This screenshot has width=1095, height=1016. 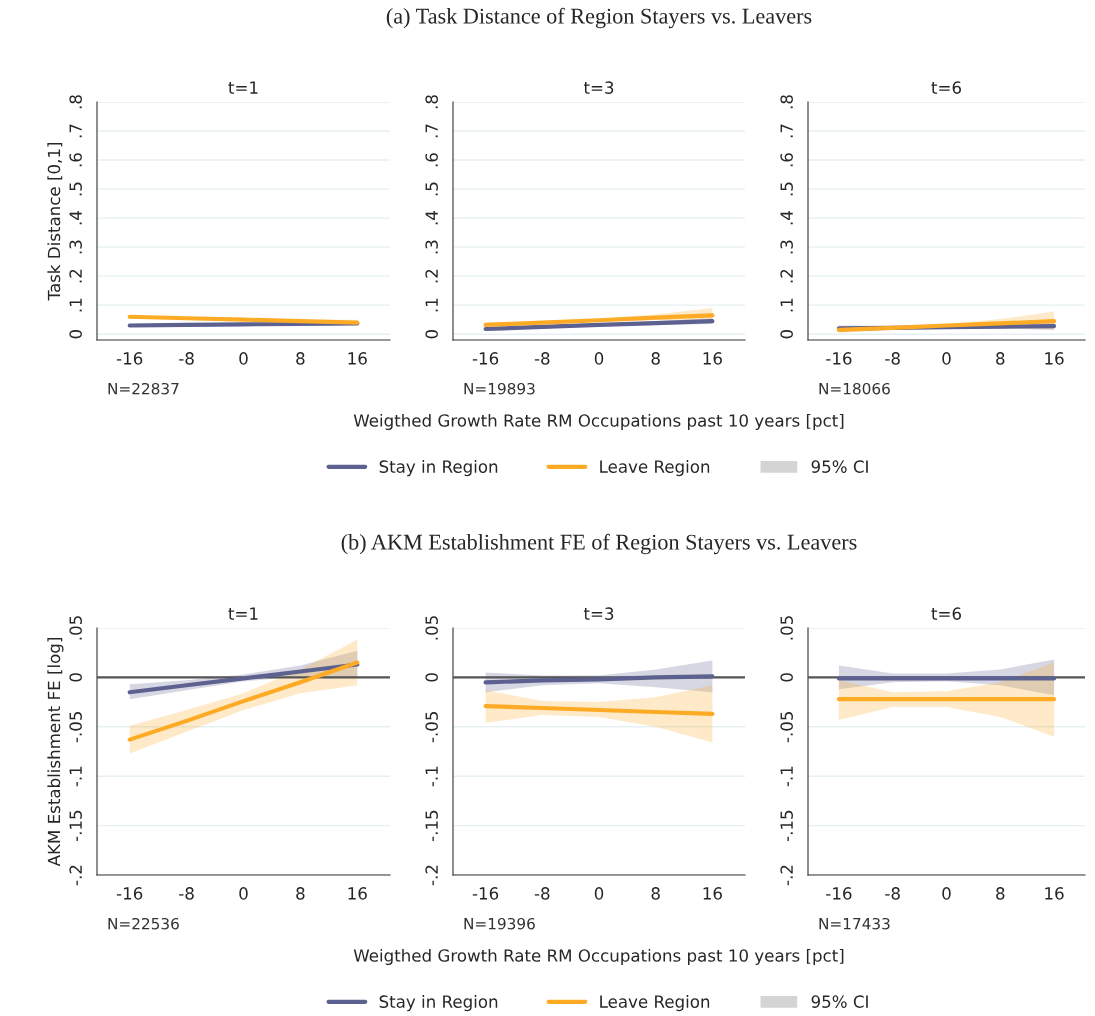 I want to click on chart-title: (a) Task Distance of Region Stayers vs. Leavers, so click(x=599, y=18).